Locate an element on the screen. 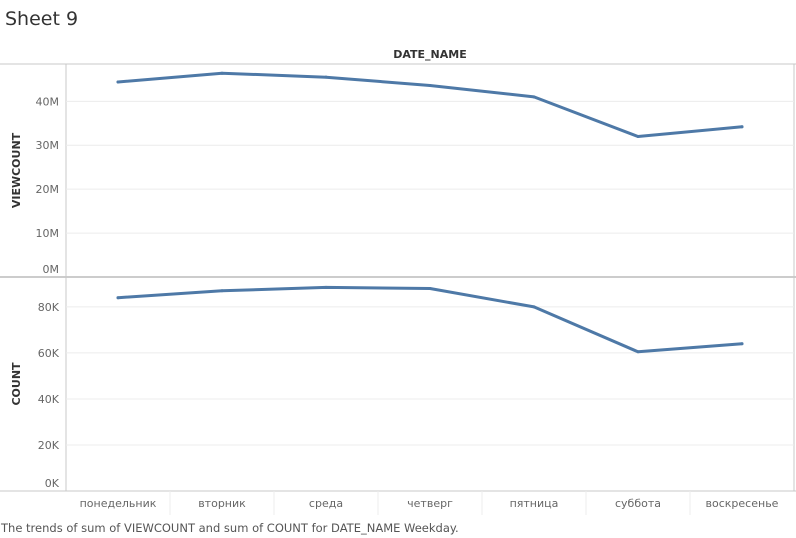 This screenshot has height=538, width=796. y-tick-label: 0M is located at coordinates (51, 269).